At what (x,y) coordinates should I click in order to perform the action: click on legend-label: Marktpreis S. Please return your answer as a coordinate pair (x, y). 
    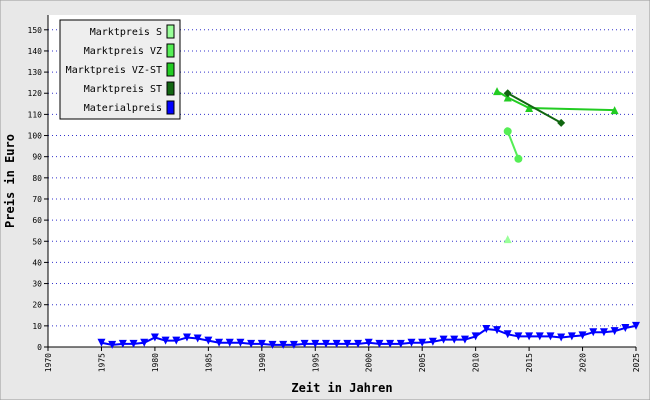
    Looking at the image, I should click on (126, 32).